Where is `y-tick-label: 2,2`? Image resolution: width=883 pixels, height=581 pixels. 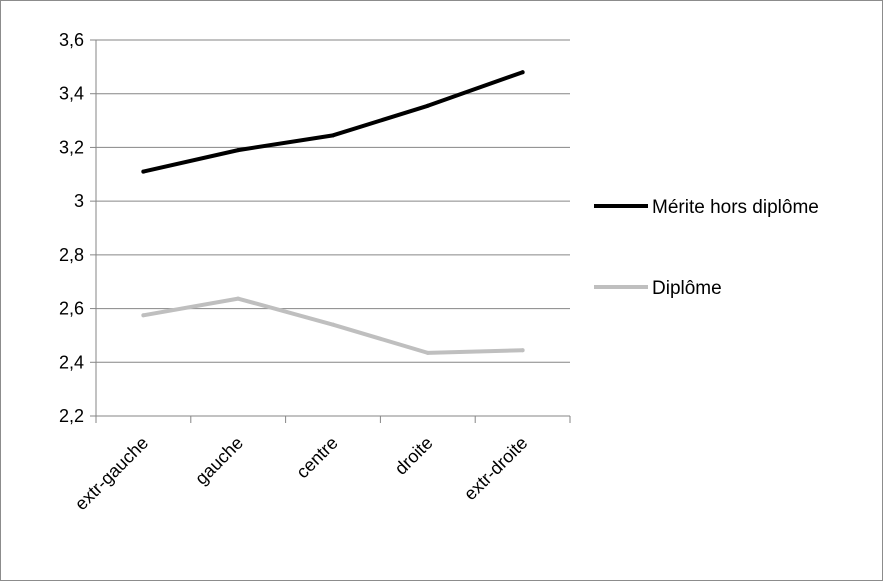
y-tick-label: 2,2 is located at coordinates (71, 416).